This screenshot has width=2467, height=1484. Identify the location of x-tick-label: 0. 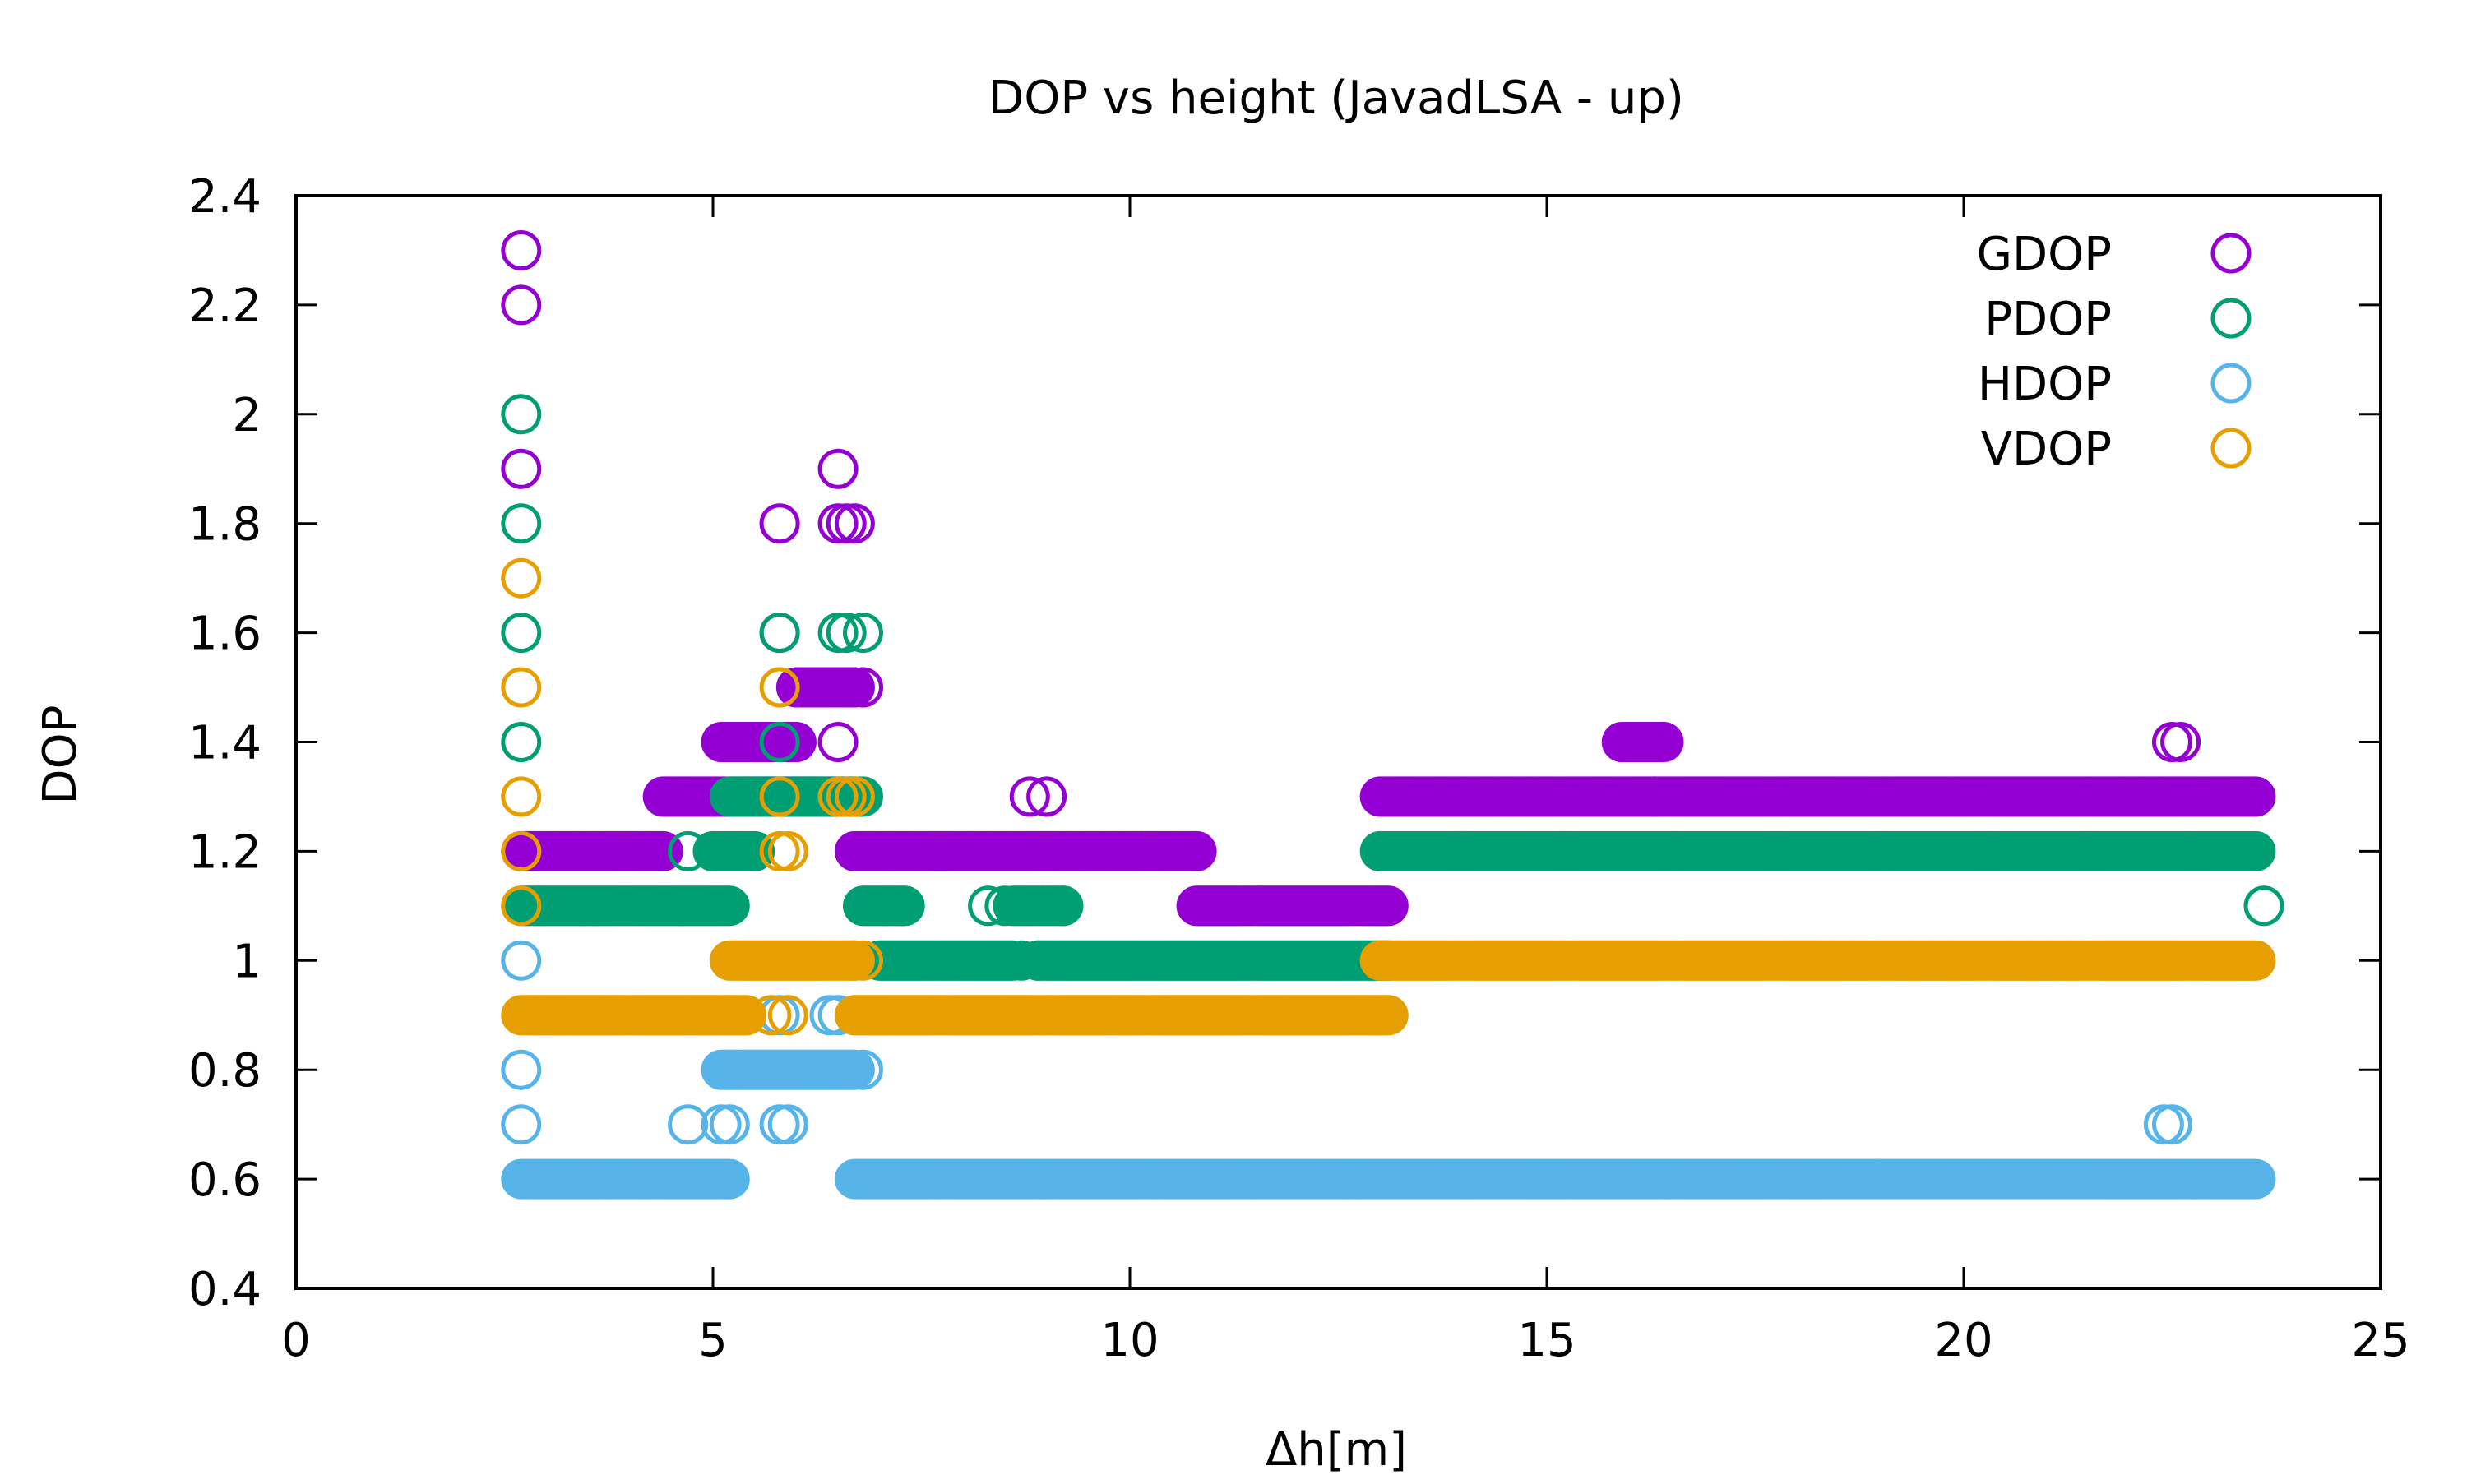
(296, 1341).